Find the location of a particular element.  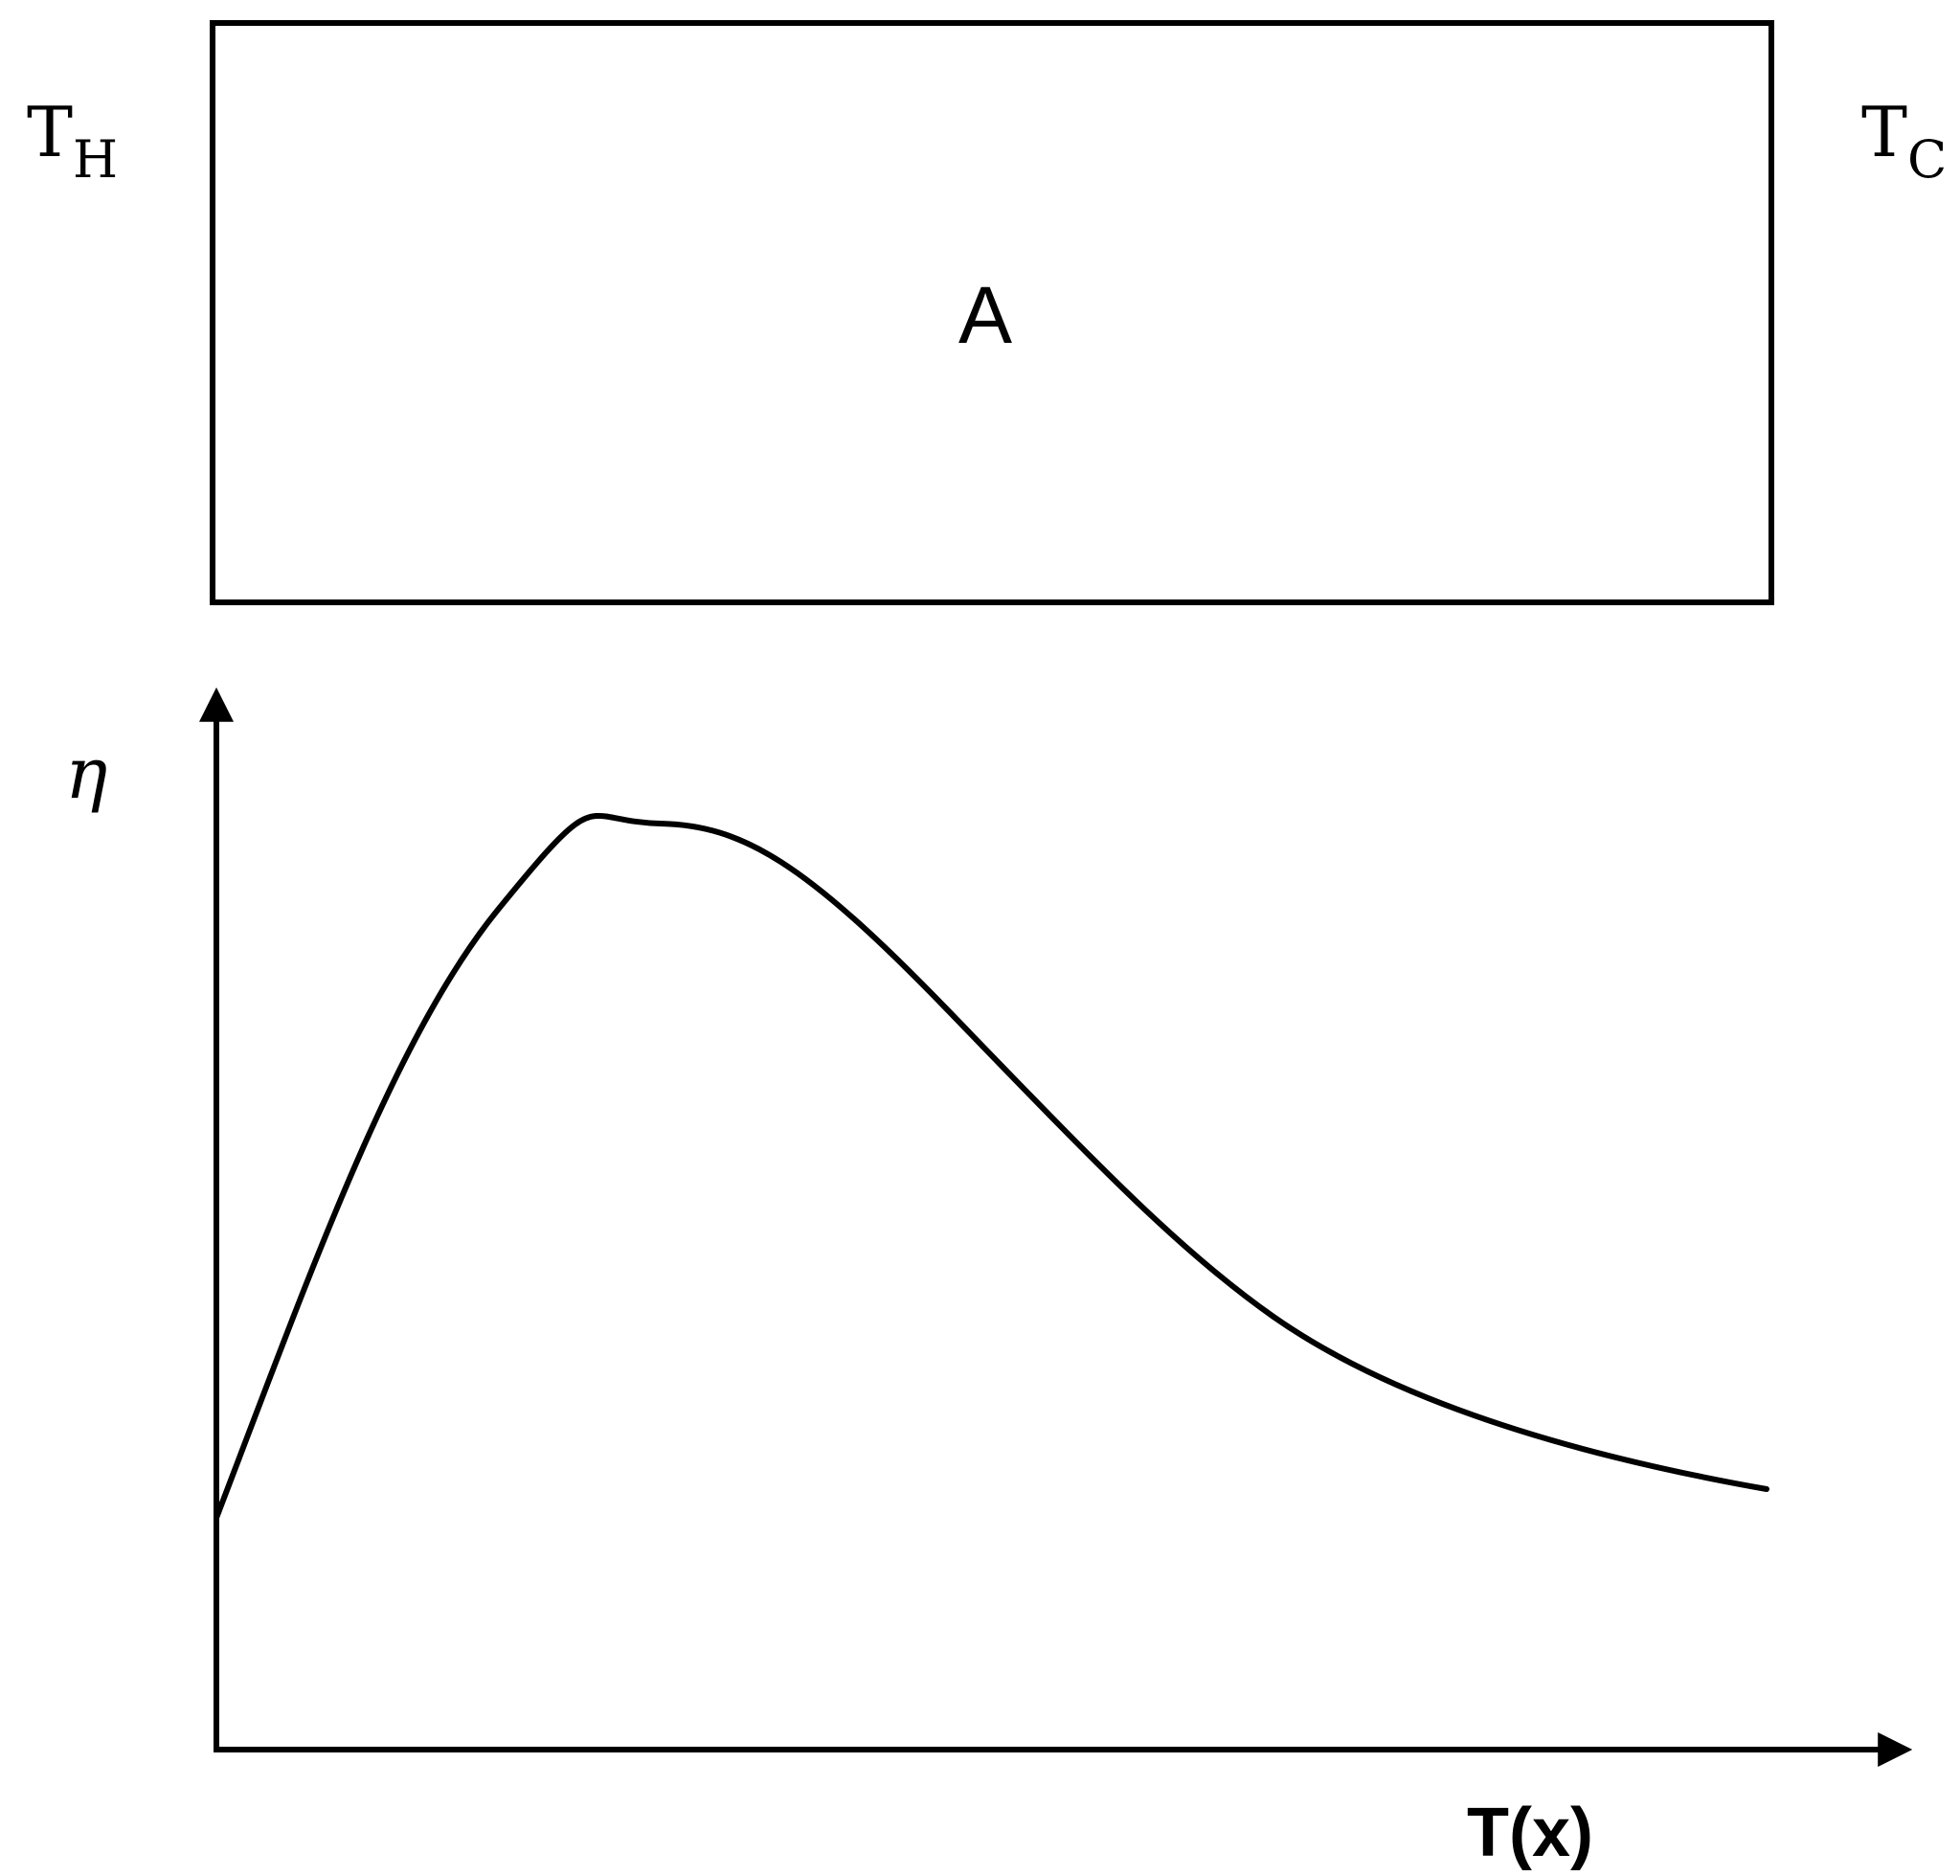

hot-temperature-label: TH is located at coordinates (72, 141).